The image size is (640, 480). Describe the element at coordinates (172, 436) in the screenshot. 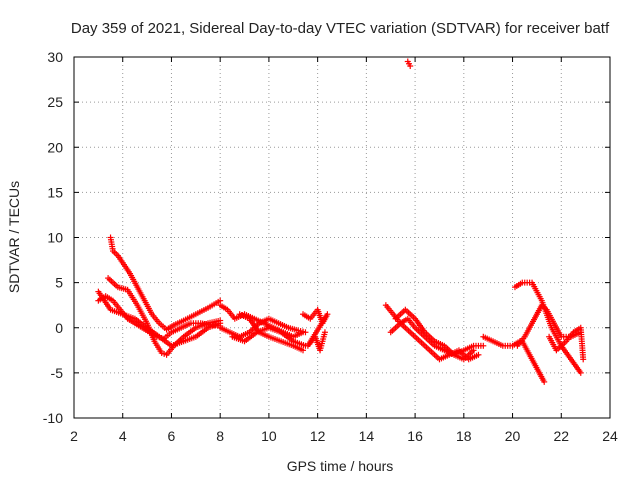

I see `x-tick-label: 6` at that location.